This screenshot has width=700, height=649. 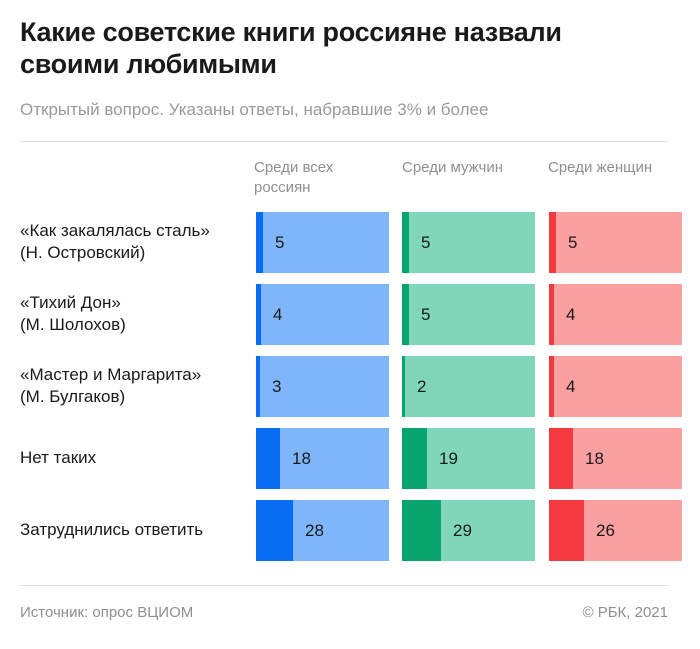 What do you see at coordinates (448, 458) in the screenshot?
I see `data-label: 19` at bounding box center [448, 458].